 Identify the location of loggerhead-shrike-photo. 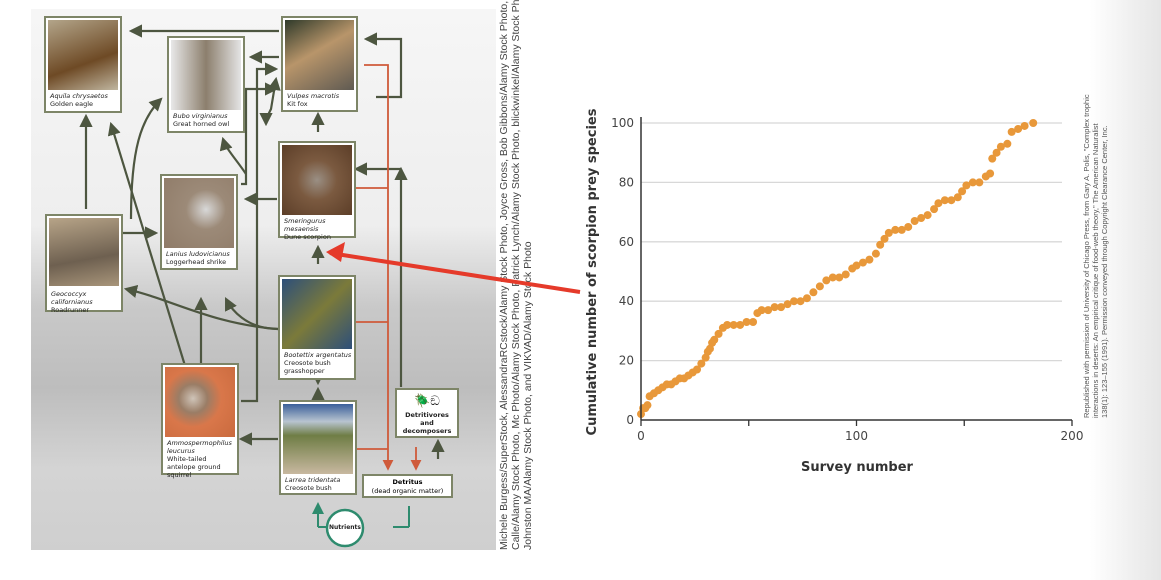
(199, 213).